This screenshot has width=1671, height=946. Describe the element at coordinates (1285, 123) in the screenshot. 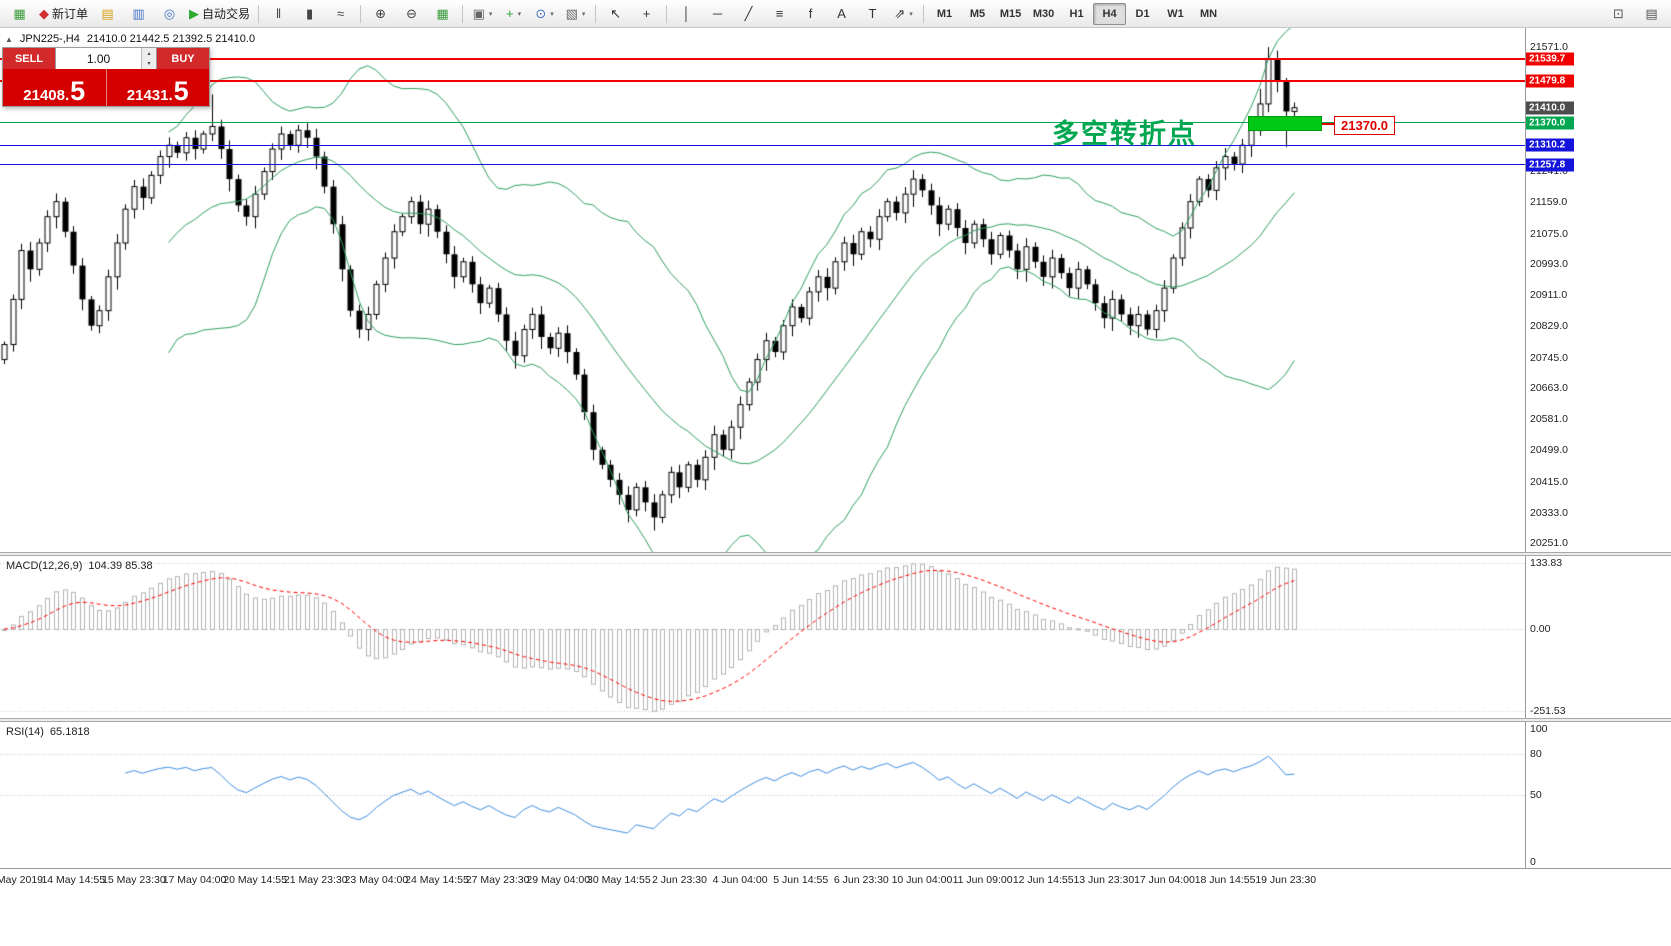

I see `highlight-rectangle` at that location.